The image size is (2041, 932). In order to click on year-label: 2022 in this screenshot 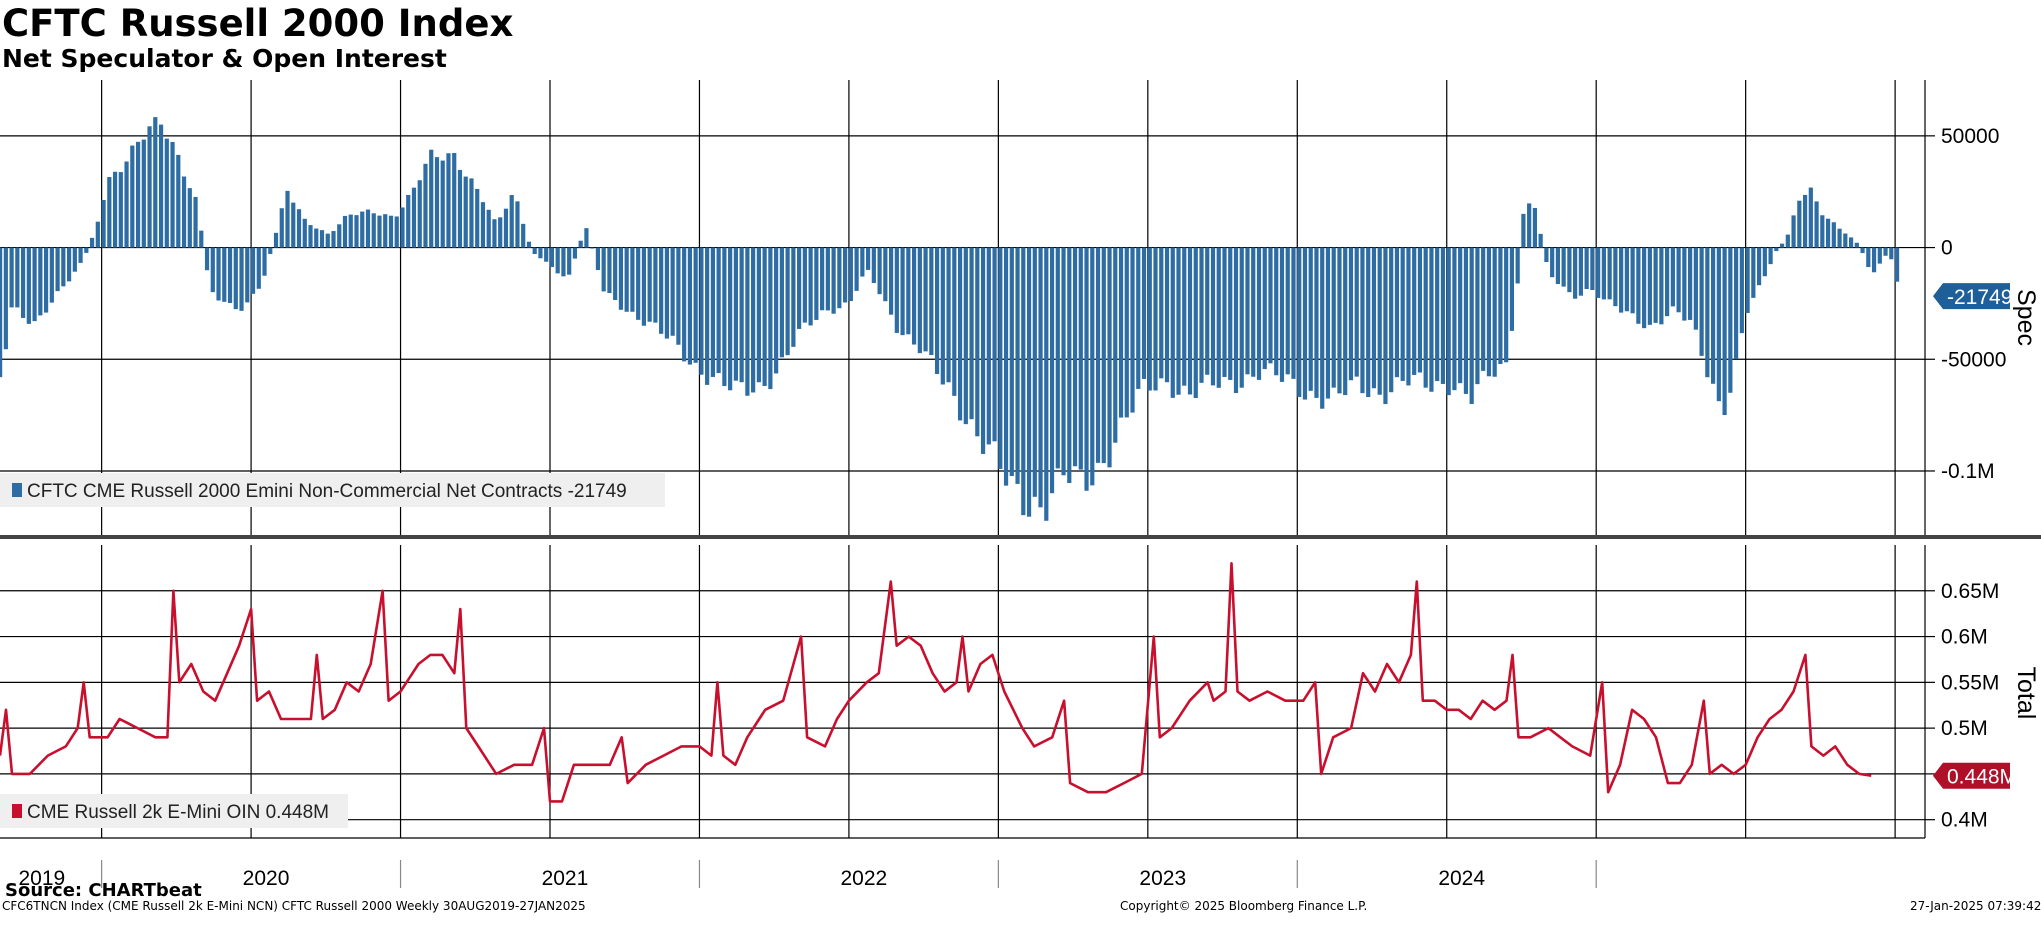, I will do `click(863, 878)`.